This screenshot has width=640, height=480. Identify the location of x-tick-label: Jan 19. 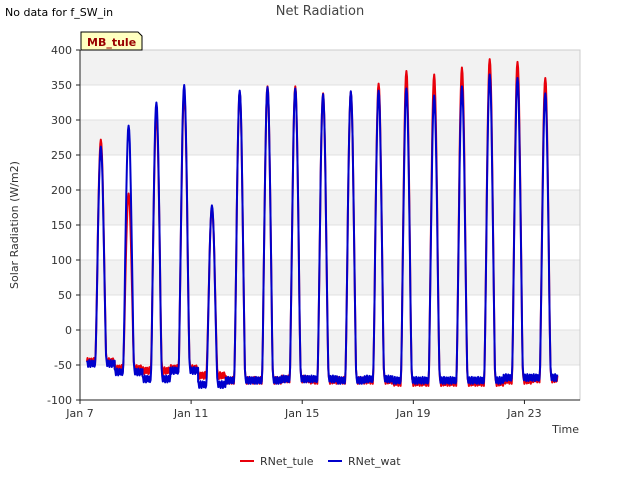
(412, 413).